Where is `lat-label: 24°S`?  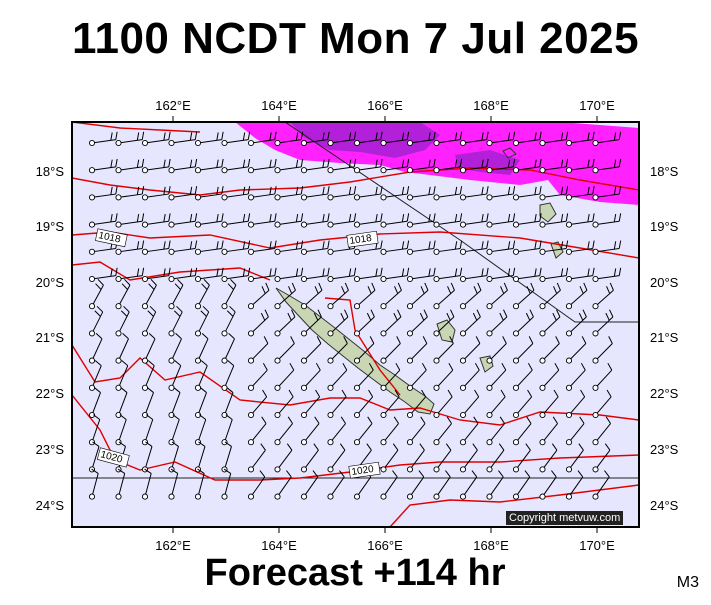 lat-label: 24°S is located at coordinates (50, 505).